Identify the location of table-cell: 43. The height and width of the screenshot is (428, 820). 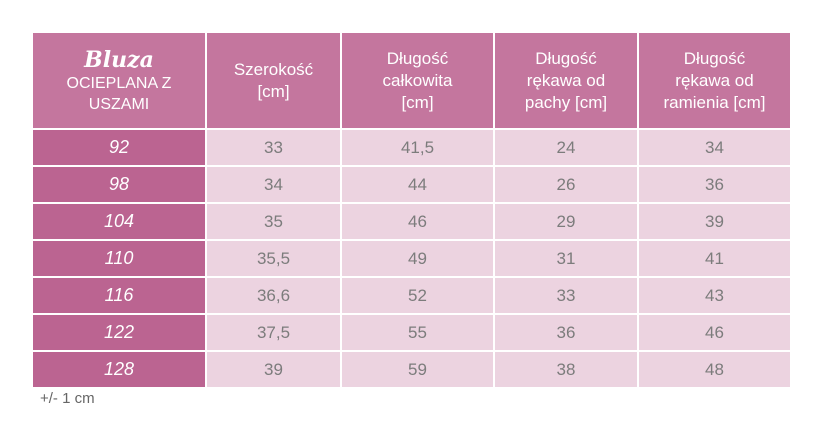
(714, 295).